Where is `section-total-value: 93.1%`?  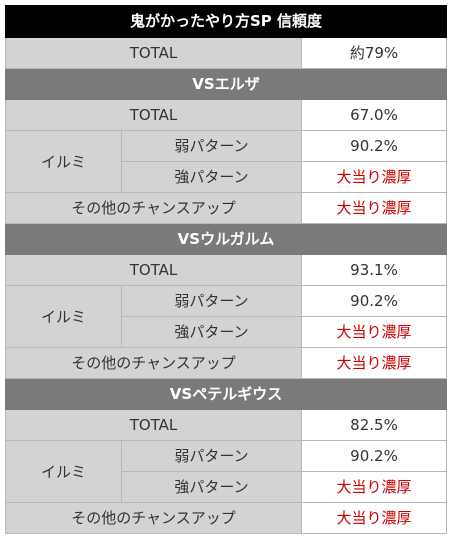
section-total-value: 93.1% is located at coordinates (374, 270).